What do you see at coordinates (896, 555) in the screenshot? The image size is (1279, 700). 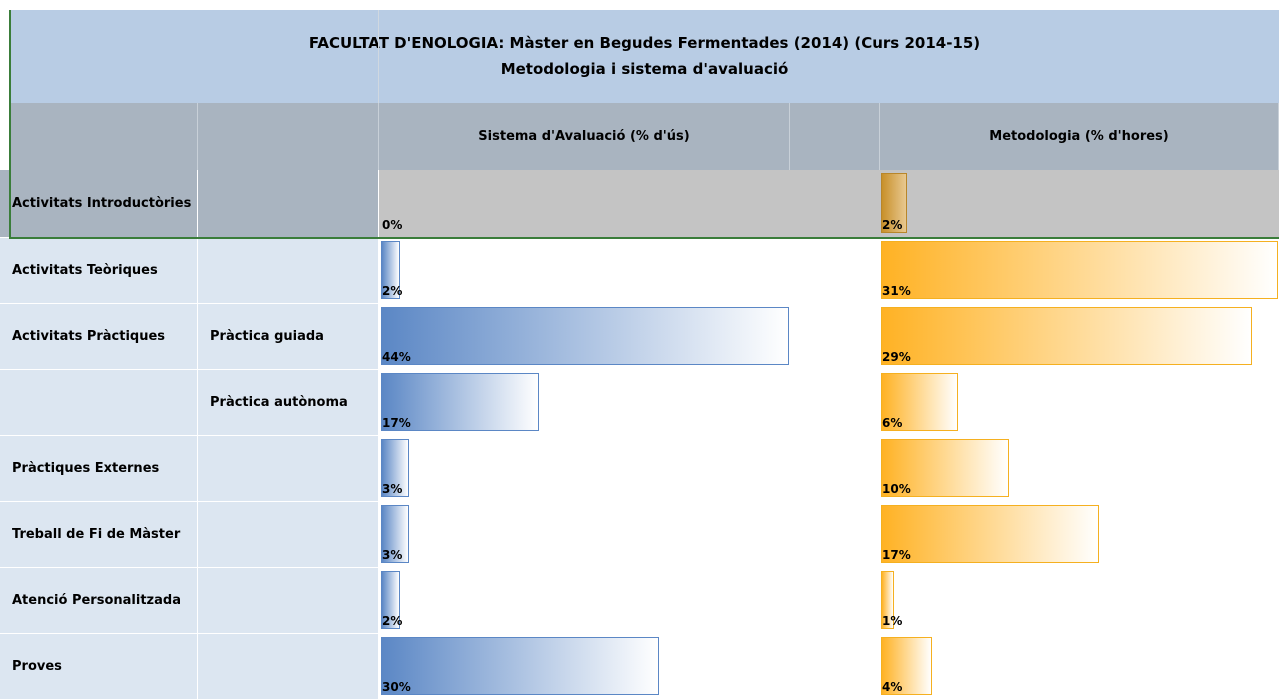 I see `method-label: 17%` at bounding box center [896, 555].